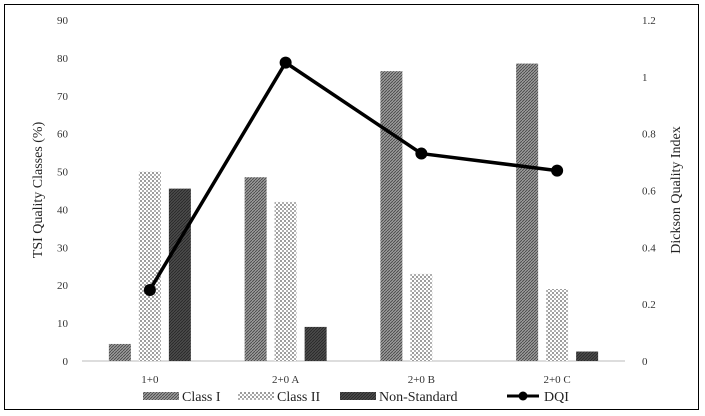 The image size is (705, 416). I want to click on y-axis-title: TSI Quality Classes (%), so click(38, 189).